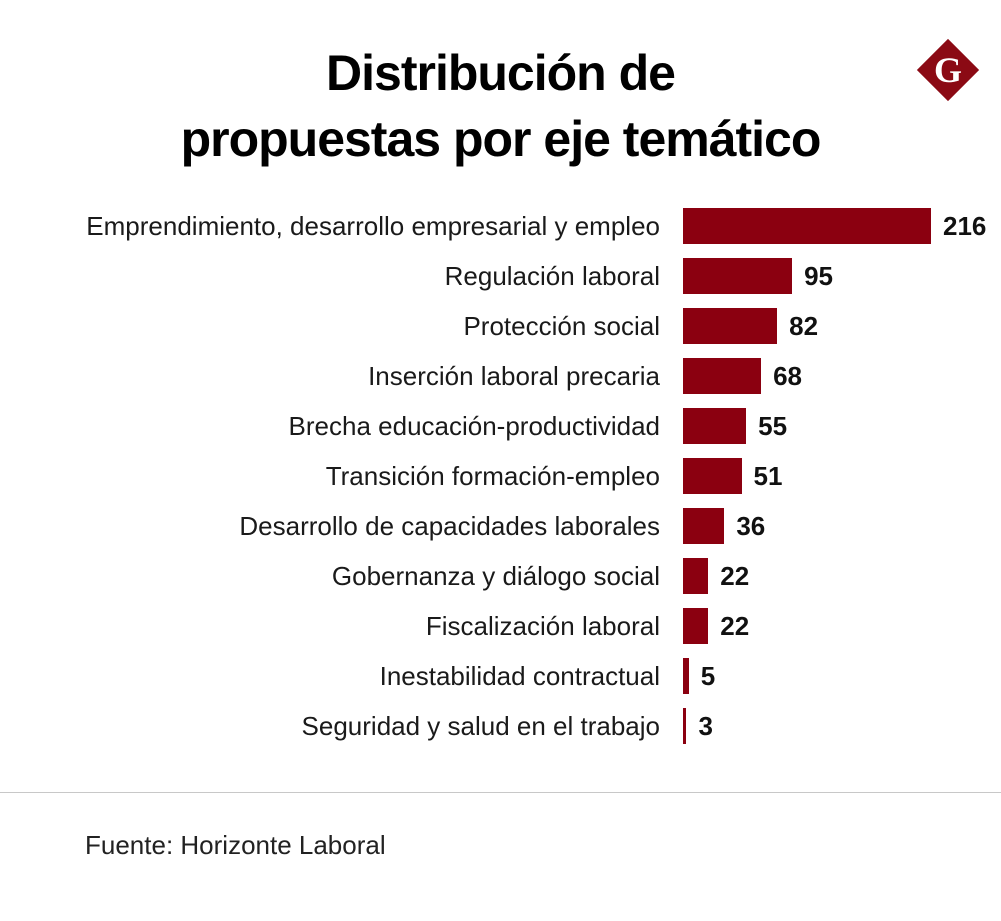 The height and width of the screenshot is (921, 1001). I want to click on category-label: Inestabilidad contractual, so click(519, 676).